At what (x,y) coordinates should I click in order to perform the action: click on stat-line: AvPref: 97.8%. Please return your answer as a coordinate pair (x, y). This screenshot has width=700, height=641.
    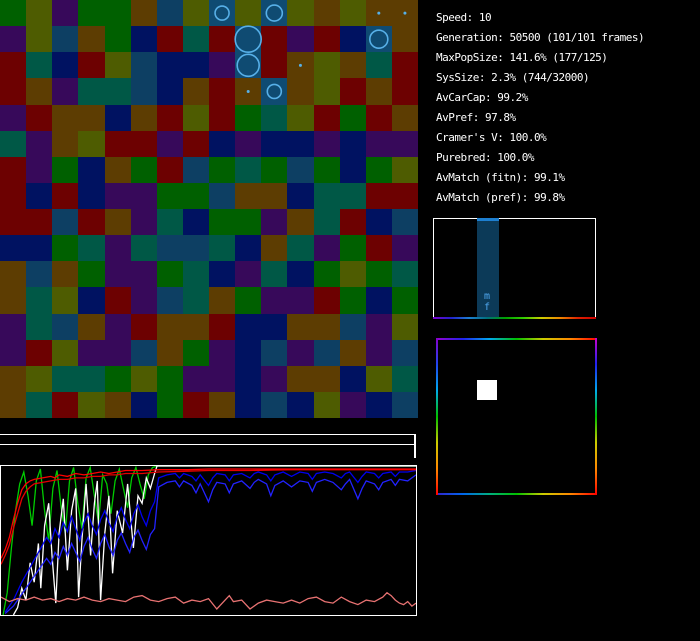
    Looking at the image, I should click on (476, 117).